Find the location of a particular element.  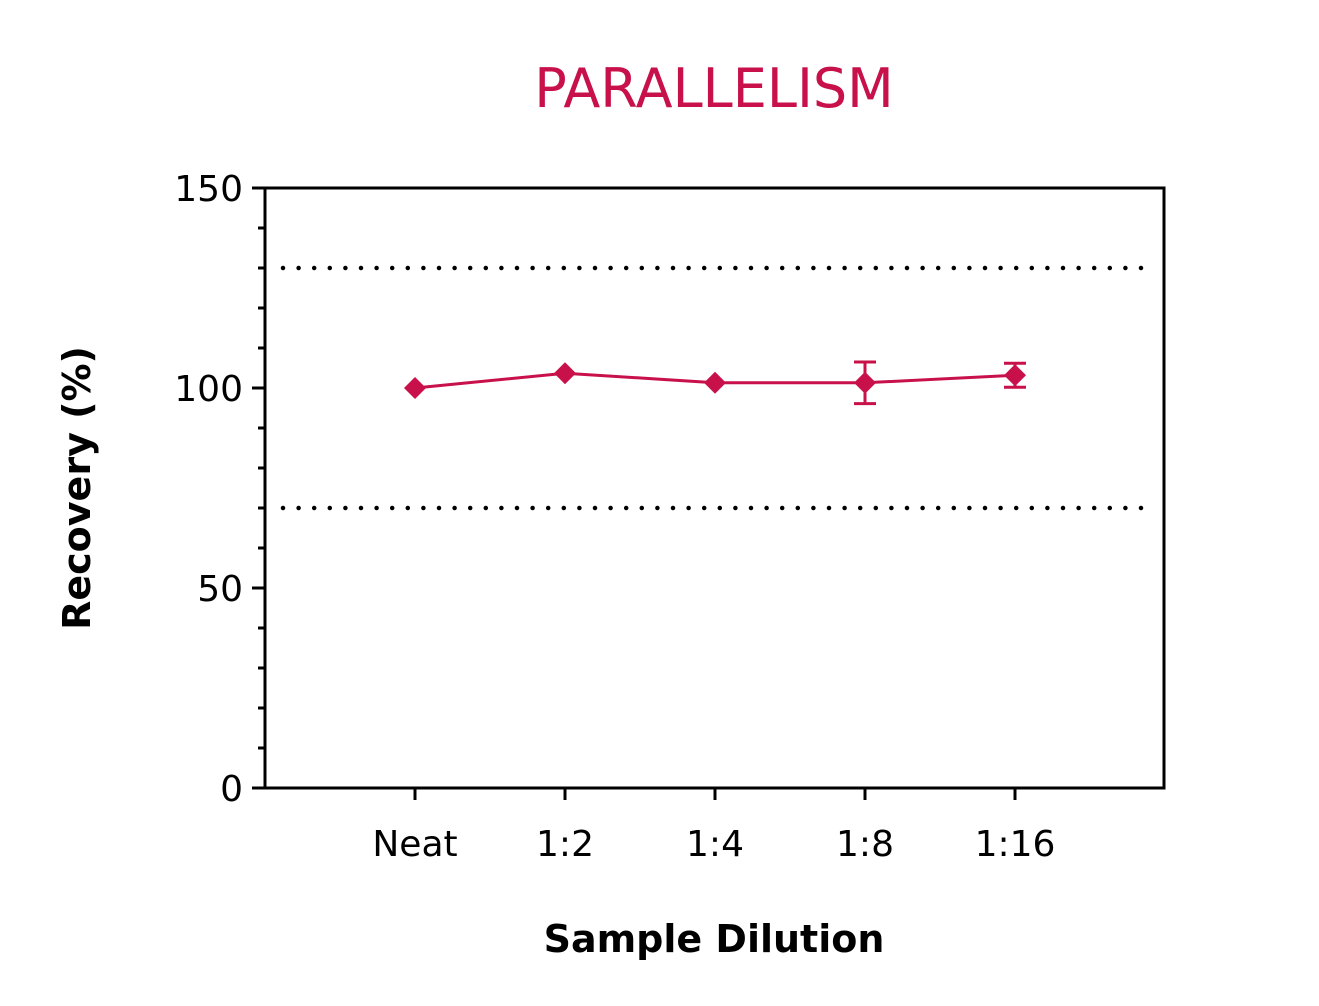

x-axis: Neat 1:2 1:4 1:8 1:16 is located at coordinates (713, 826).